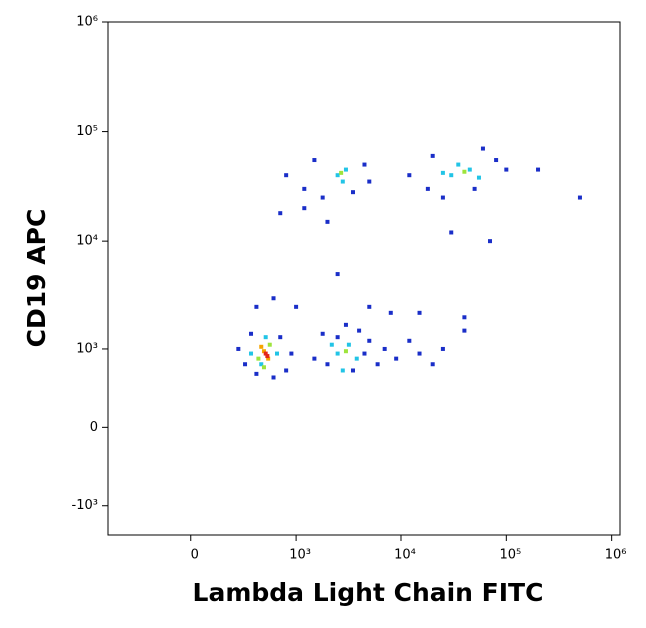  I want to click on x-tick-label: 10⁶, so click(616, 555).